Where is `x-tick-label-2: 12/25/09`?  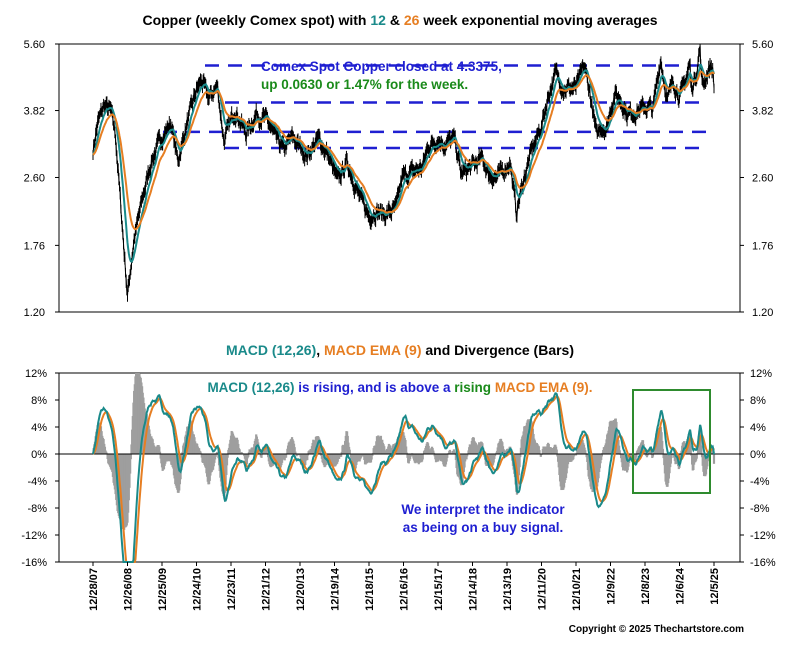 x-tick-label-2: 12/25/09 is located at coordinates (163, 589).